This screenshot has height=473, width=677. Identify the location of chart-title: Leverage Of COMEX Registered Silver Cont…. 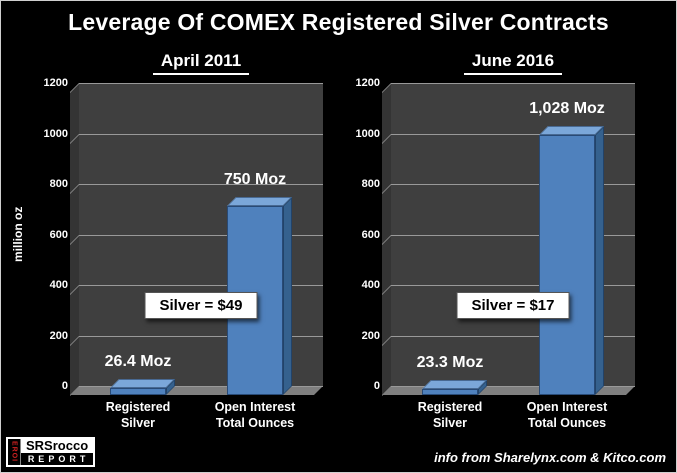
(338, 22).